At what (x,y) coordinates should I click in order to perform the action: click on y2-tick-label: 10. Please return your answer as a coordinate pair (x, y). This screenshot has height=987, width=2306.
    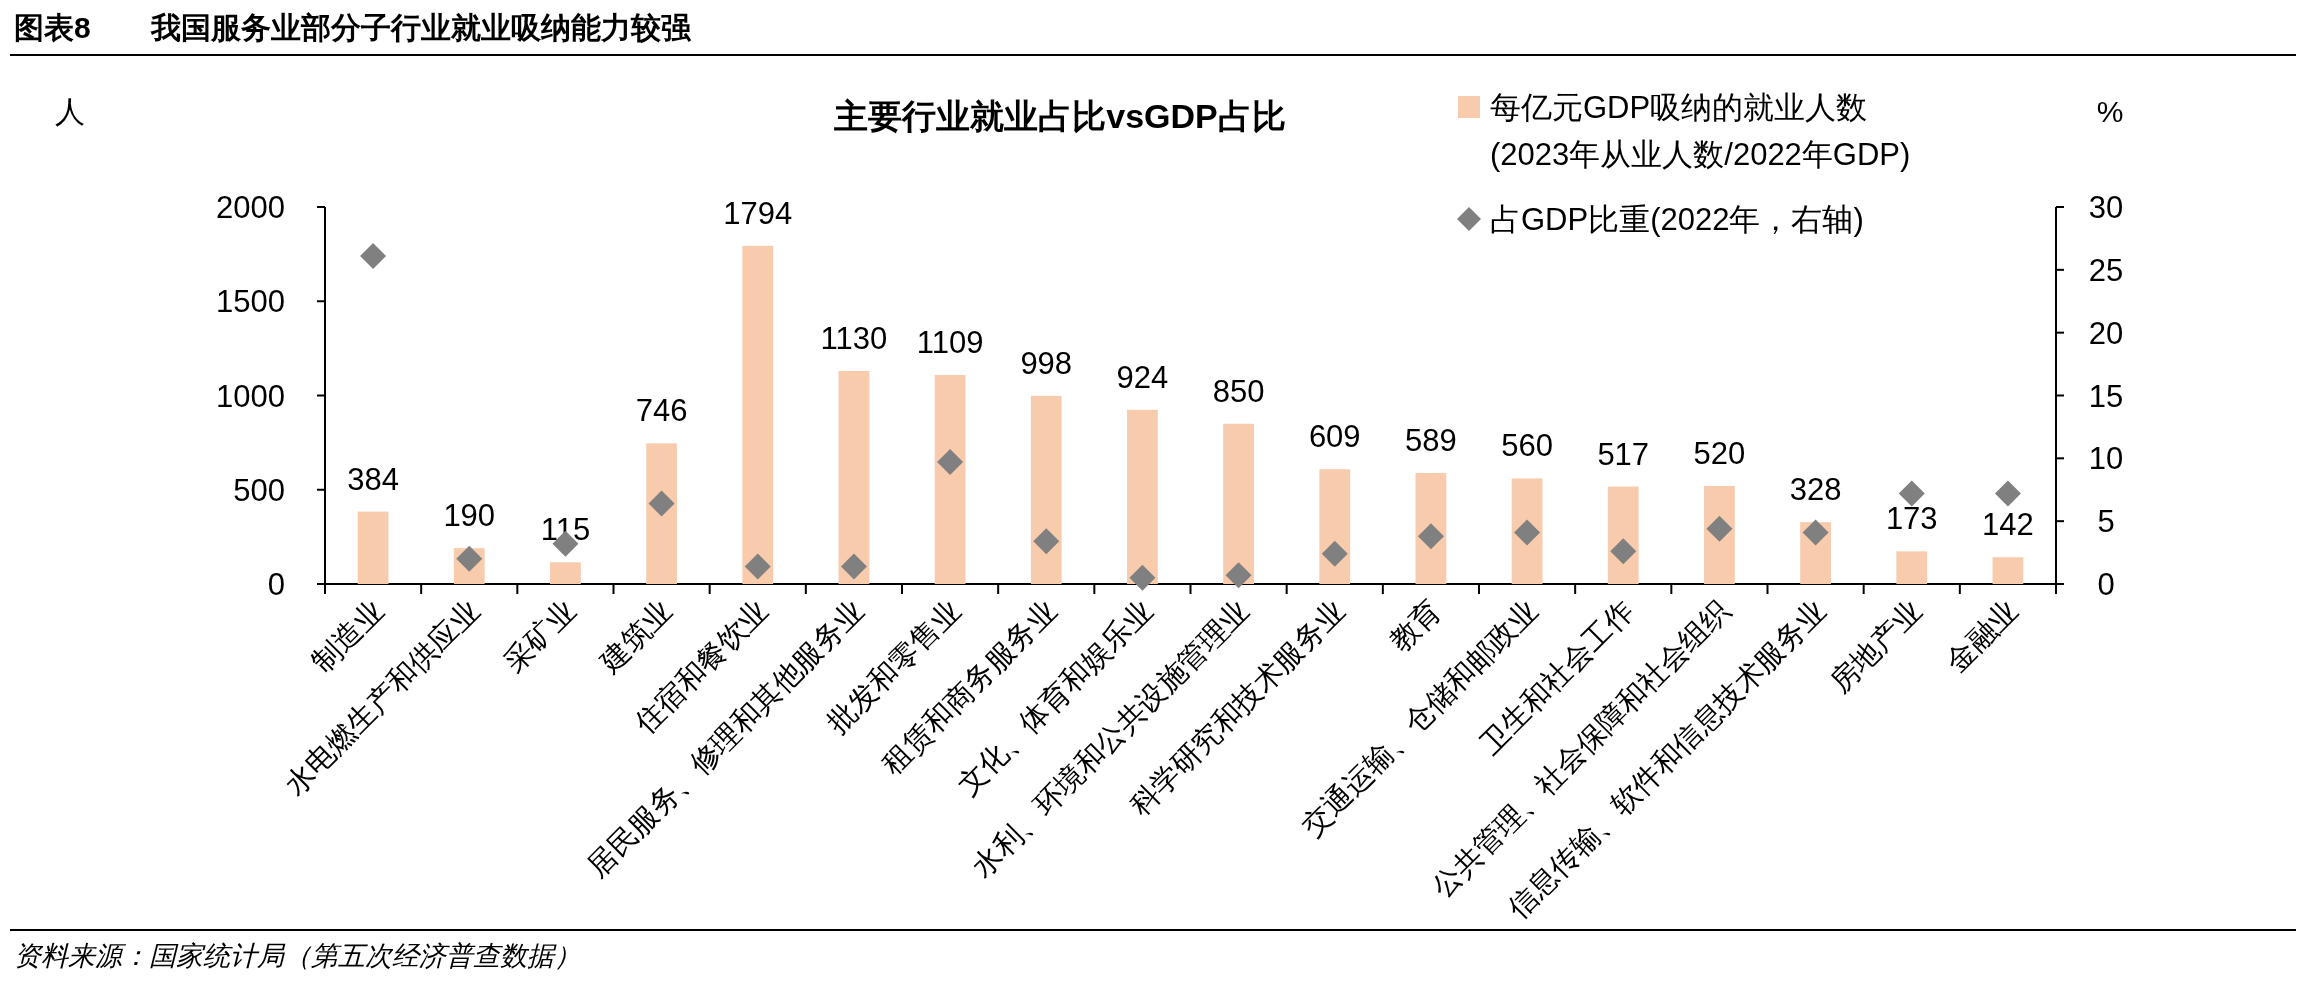
    Looking at the image, I should click on (2106, 459).